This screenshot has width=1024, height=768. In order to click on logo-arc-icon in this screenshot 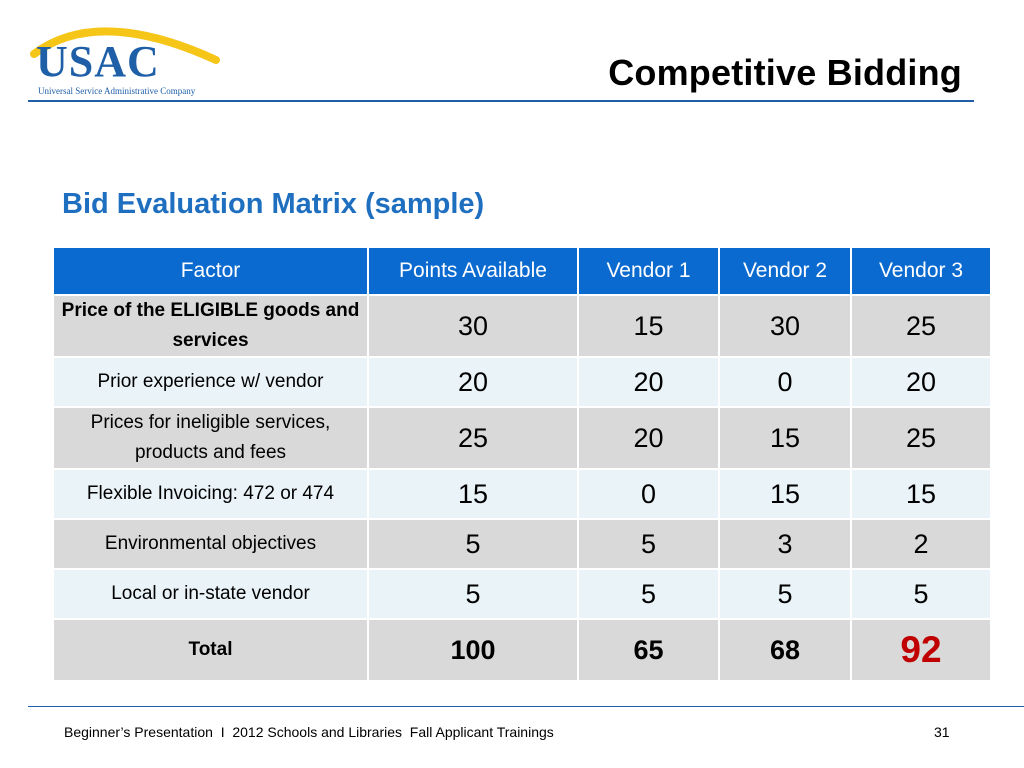, I will do `click(125, 45)`.